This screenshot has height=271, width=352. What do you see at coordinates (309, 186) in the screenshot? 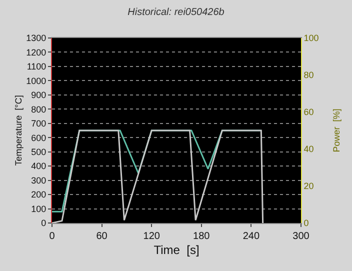
I see `y2-tick-label: 20` at bounding box center [309, 186].